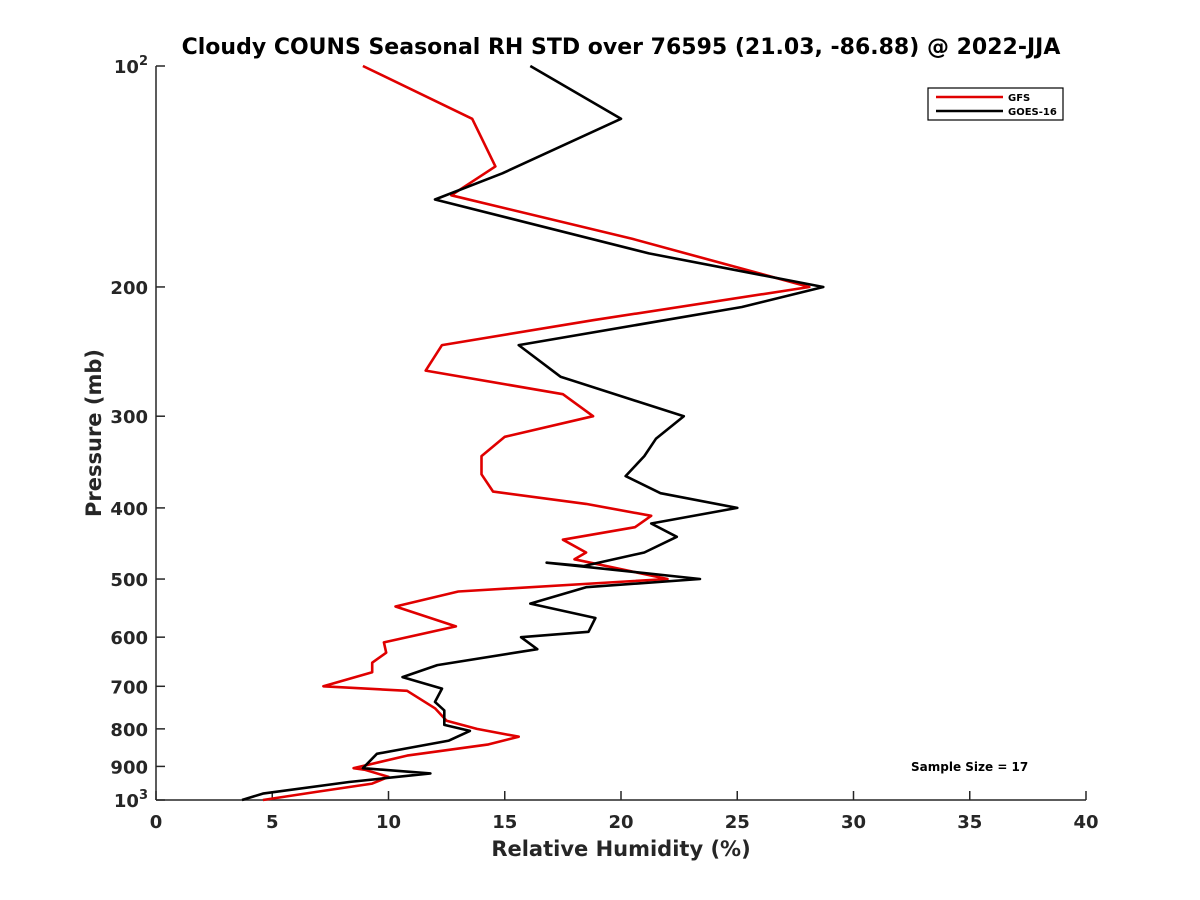 The height and width of the screenshot is (900, 1200). Describe the element at coordinates (272, 822) in the screenshot. I see `x-tick-label: 5` at that location.